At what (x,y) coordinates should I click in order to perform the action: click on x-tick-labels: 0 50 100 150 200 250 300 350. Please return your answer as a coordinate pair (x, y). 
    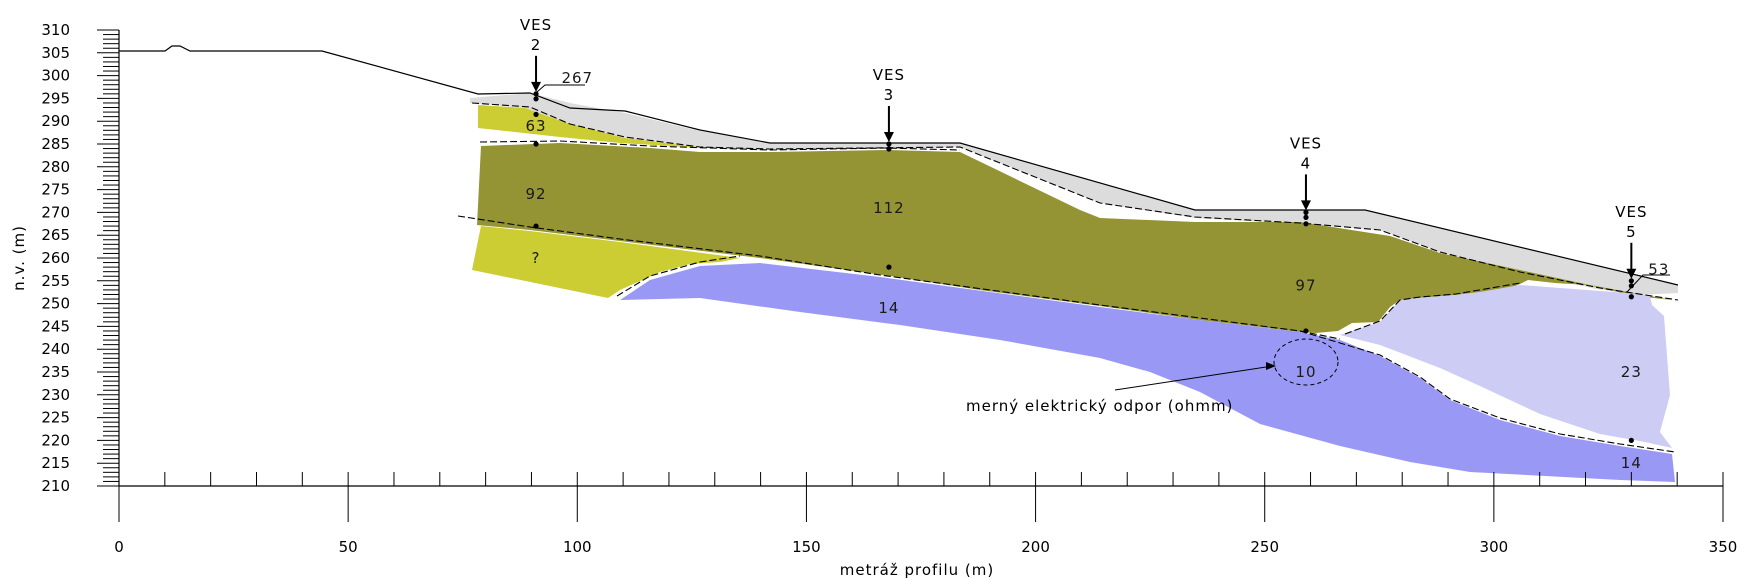
    Looking at the image, I should click on (925, 547).